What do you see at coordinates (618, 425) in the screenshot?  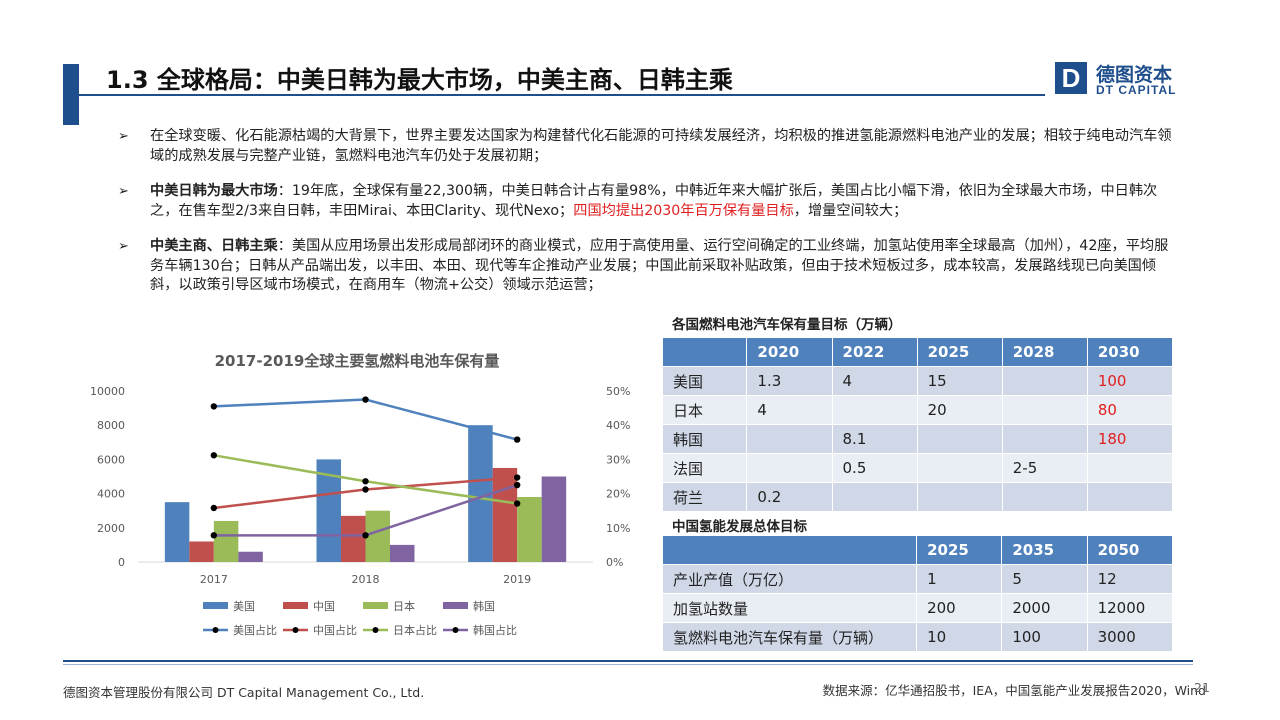 I see `y2-tick-label: 40%` at bounding box center [618, 425].